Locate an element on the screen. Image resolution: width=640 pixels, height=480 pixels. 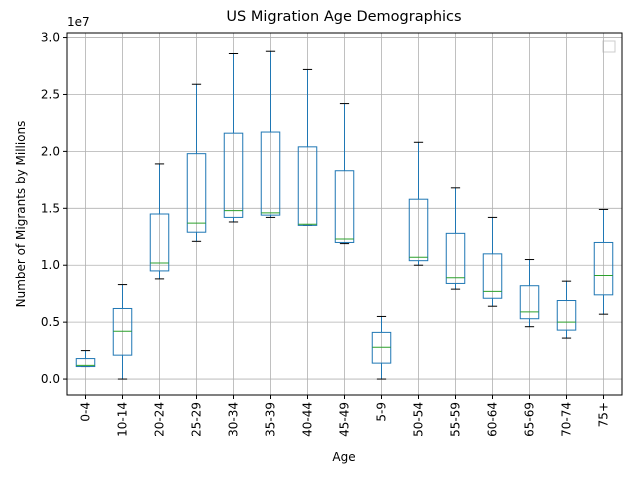
y-tick-label: 1.5 is located at coordinates (50, 208).